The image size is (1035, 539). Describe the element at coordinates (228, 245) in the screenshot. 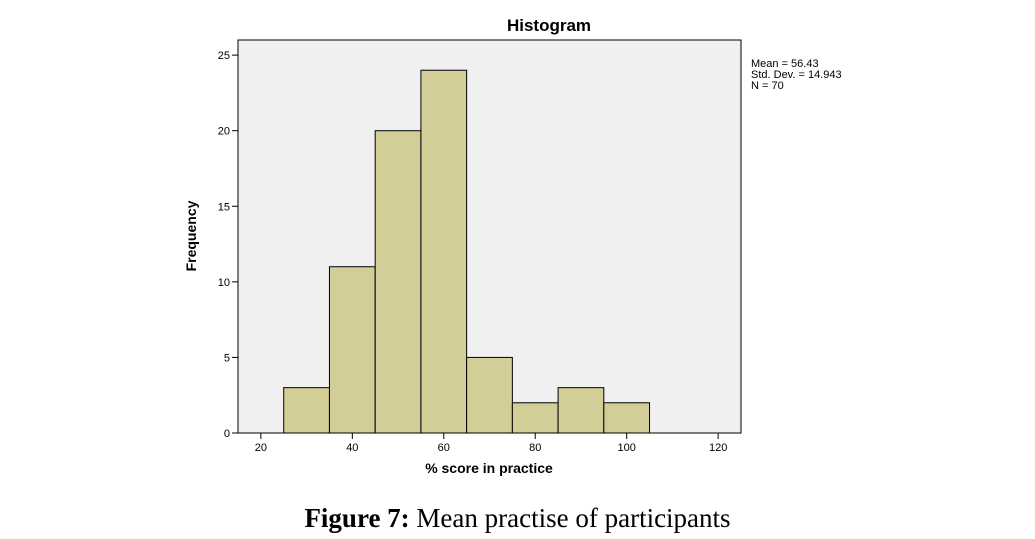

I see `y-axis: 0 5 10 15 20 25` at that location.